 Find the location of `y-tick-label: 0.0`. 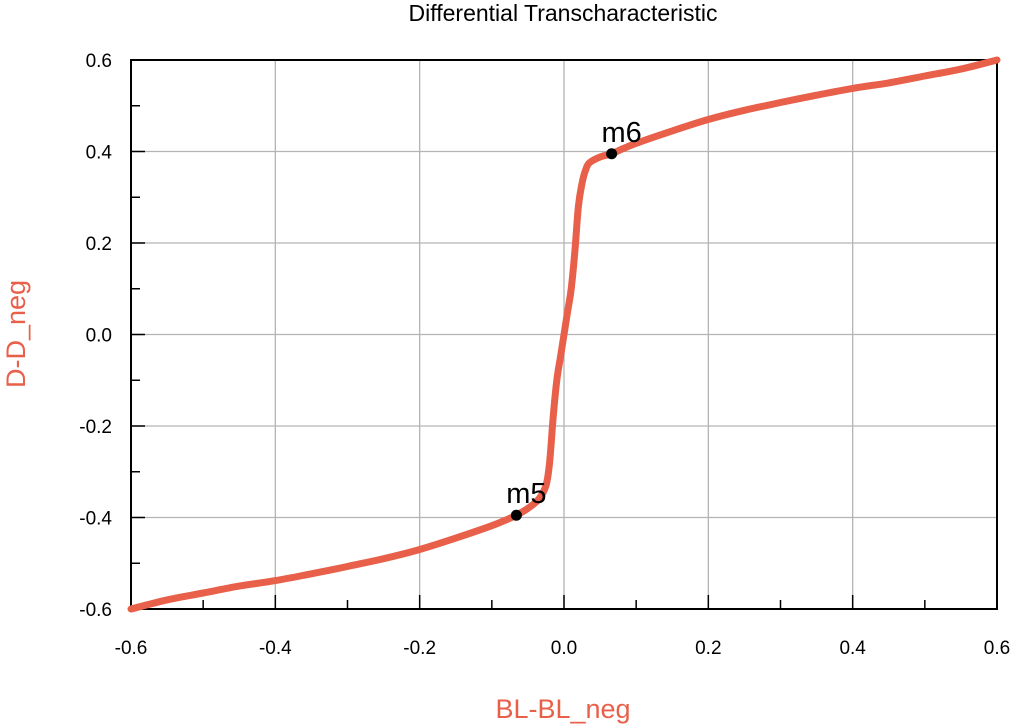

y-tick-label: 0.0 is located at coordinates (99, 336).